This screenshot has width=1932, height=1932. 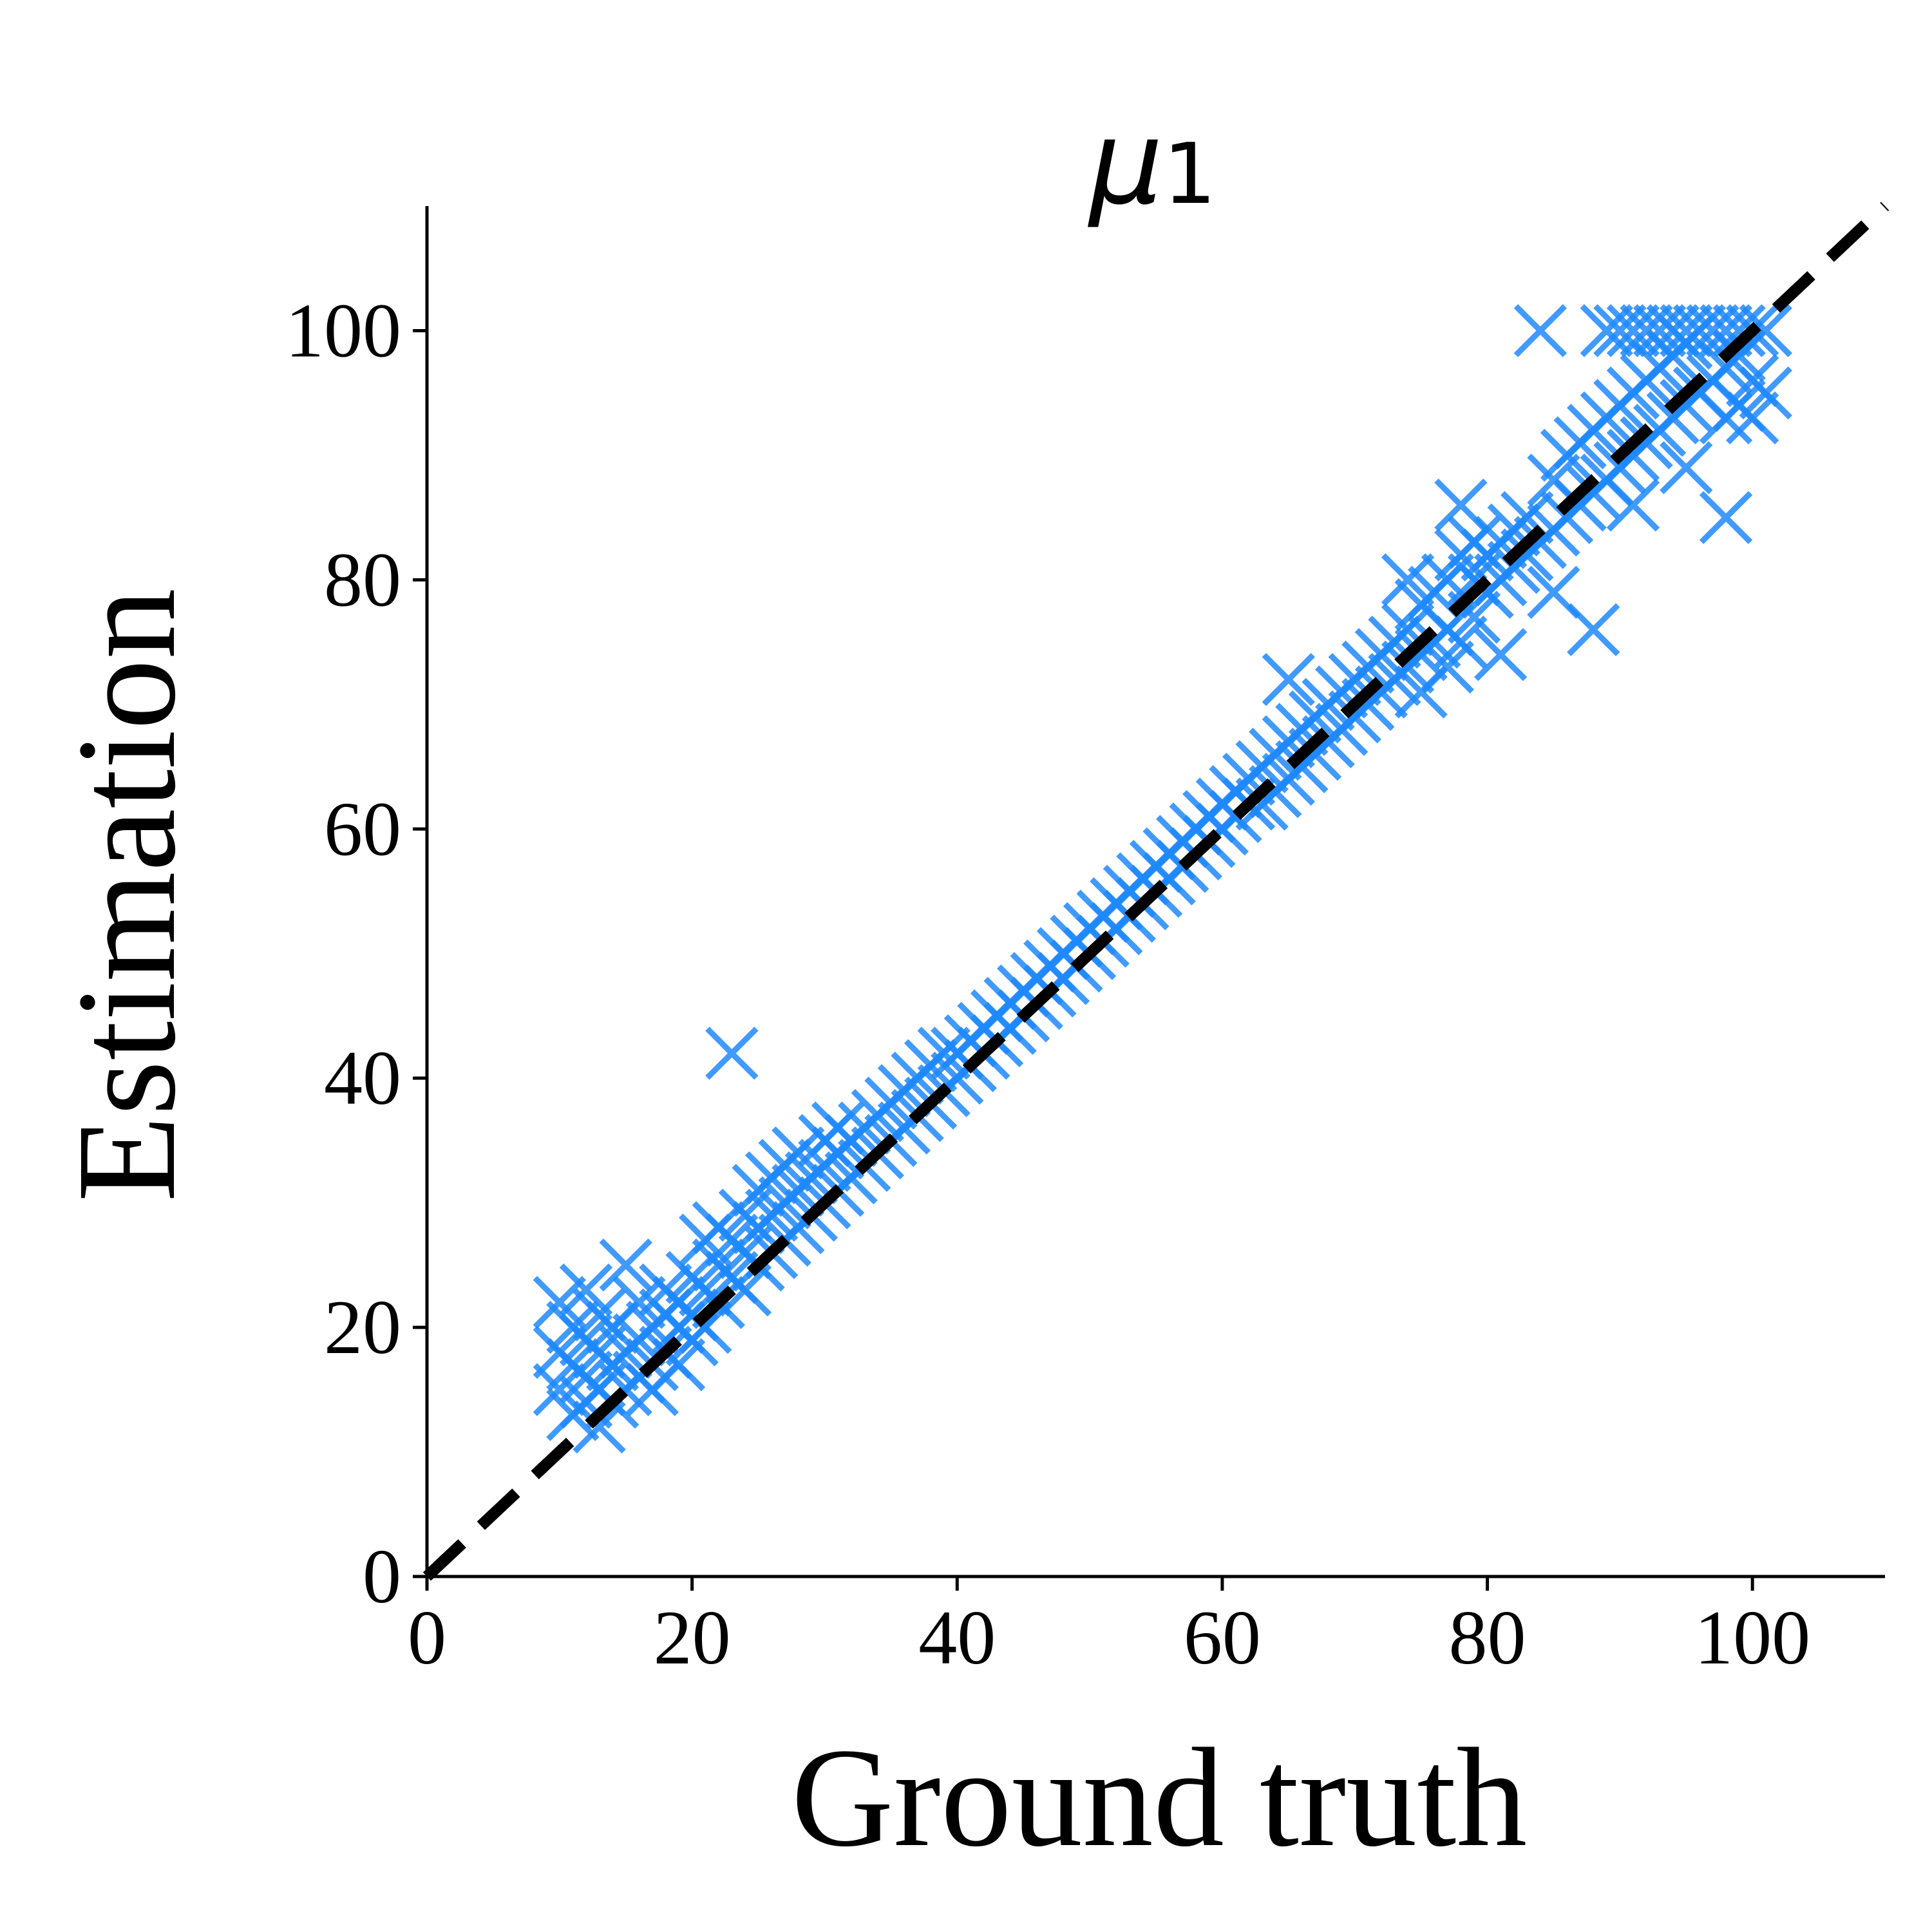 I want to click on y-tick-label: 80, so click(x=363, y=579).